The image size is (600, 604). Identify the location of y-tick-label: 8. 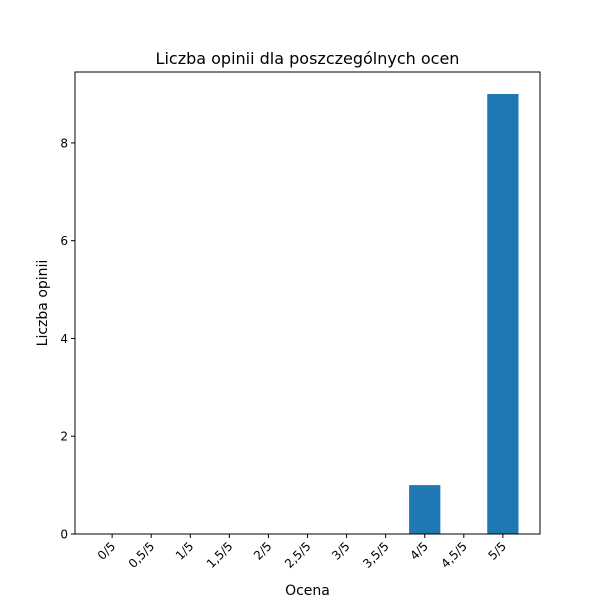
(64, 143).